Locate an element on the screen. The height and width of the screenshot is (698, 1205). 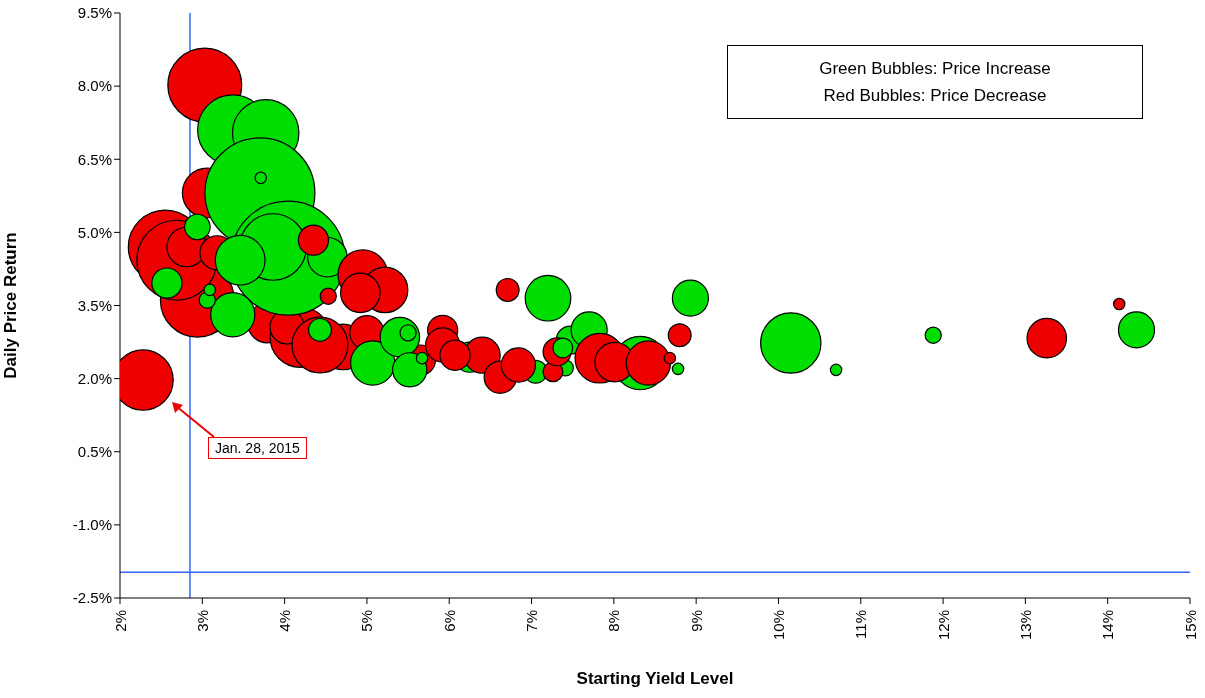
x-tick-label: 3% is located at coordinates (202, 621).